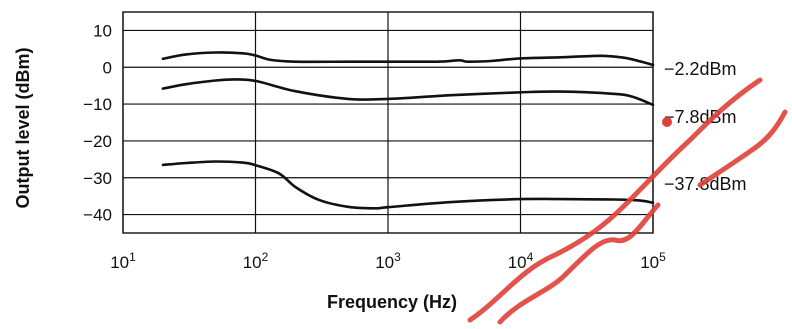 The height and width of the screenshot is (329, 792). Describe the element at coordinates (97, 141) in the screenshot. I see `y-tick-label: −20` at that location.